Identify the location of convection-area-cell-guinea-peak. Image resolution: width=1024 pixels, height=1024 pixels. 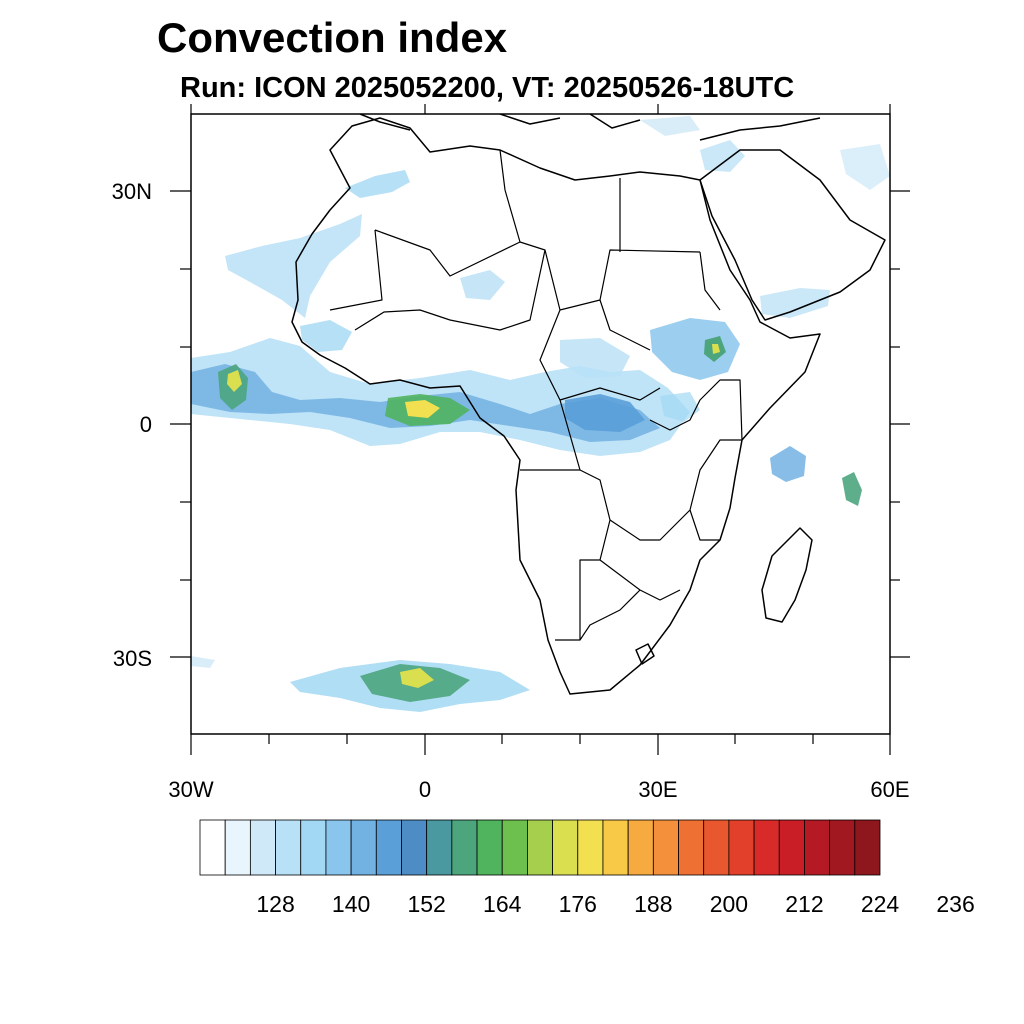
(422, 409).